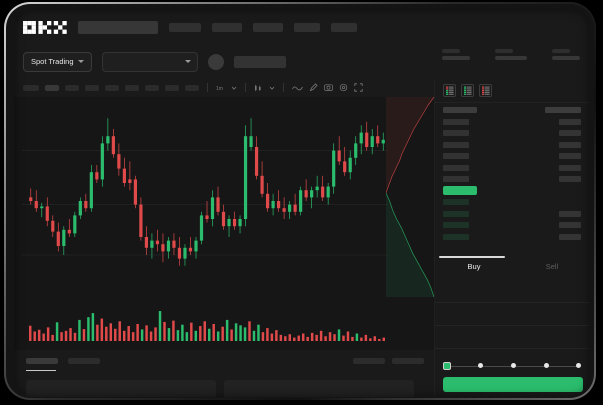  Describe the element at coordinates (149, 61) in the screenshot. I see `trading-pair-selector` at that location.